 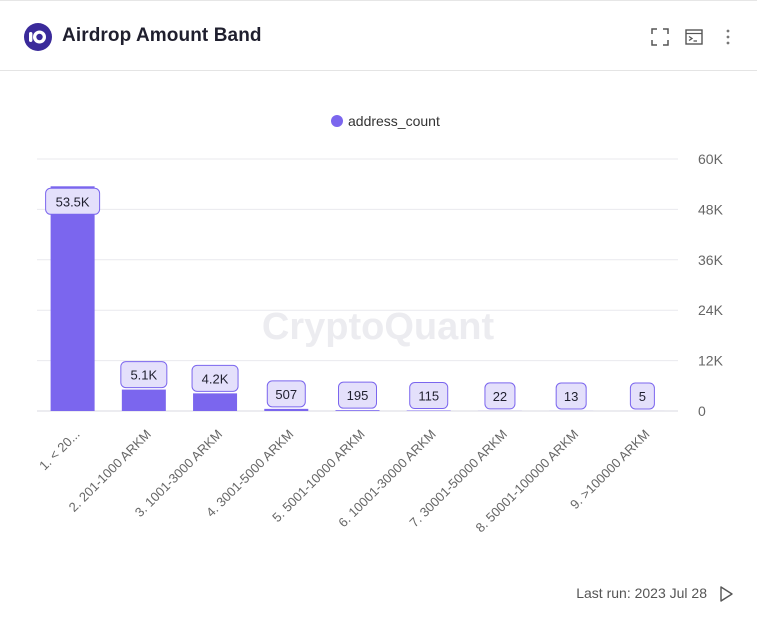 I want to click on data-label: 22, so click(x=500, y=396).